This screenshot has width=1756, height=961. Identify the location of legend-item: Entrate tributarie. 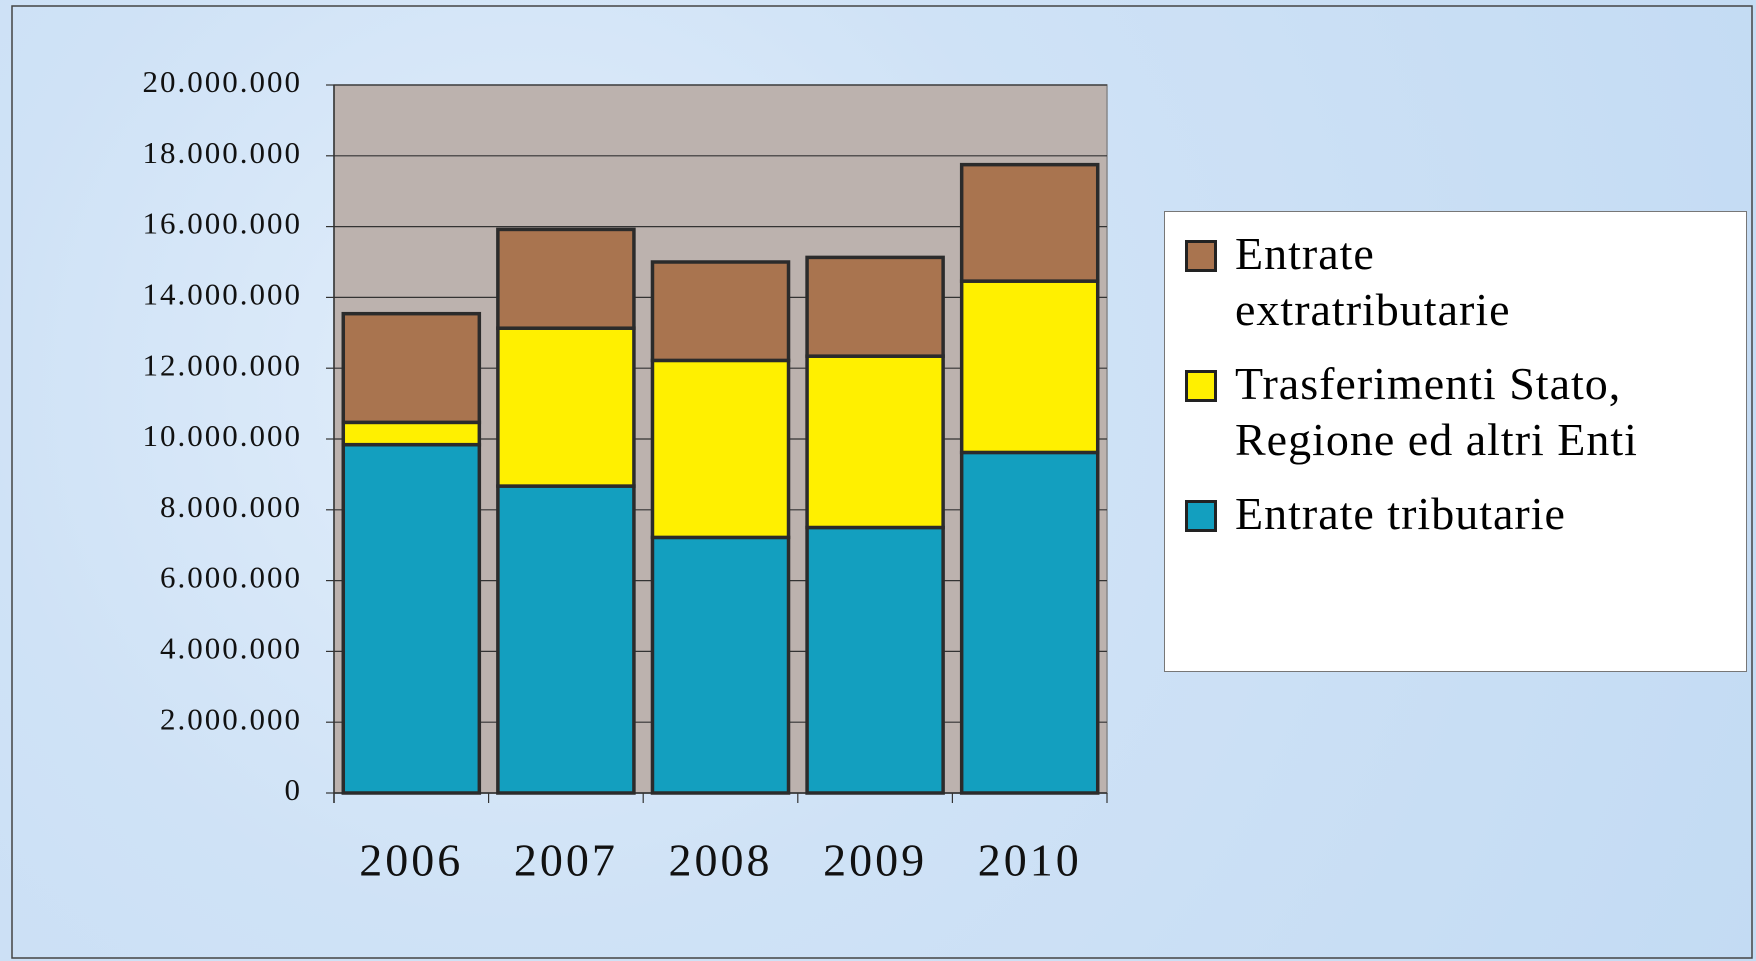
(1465, 514).